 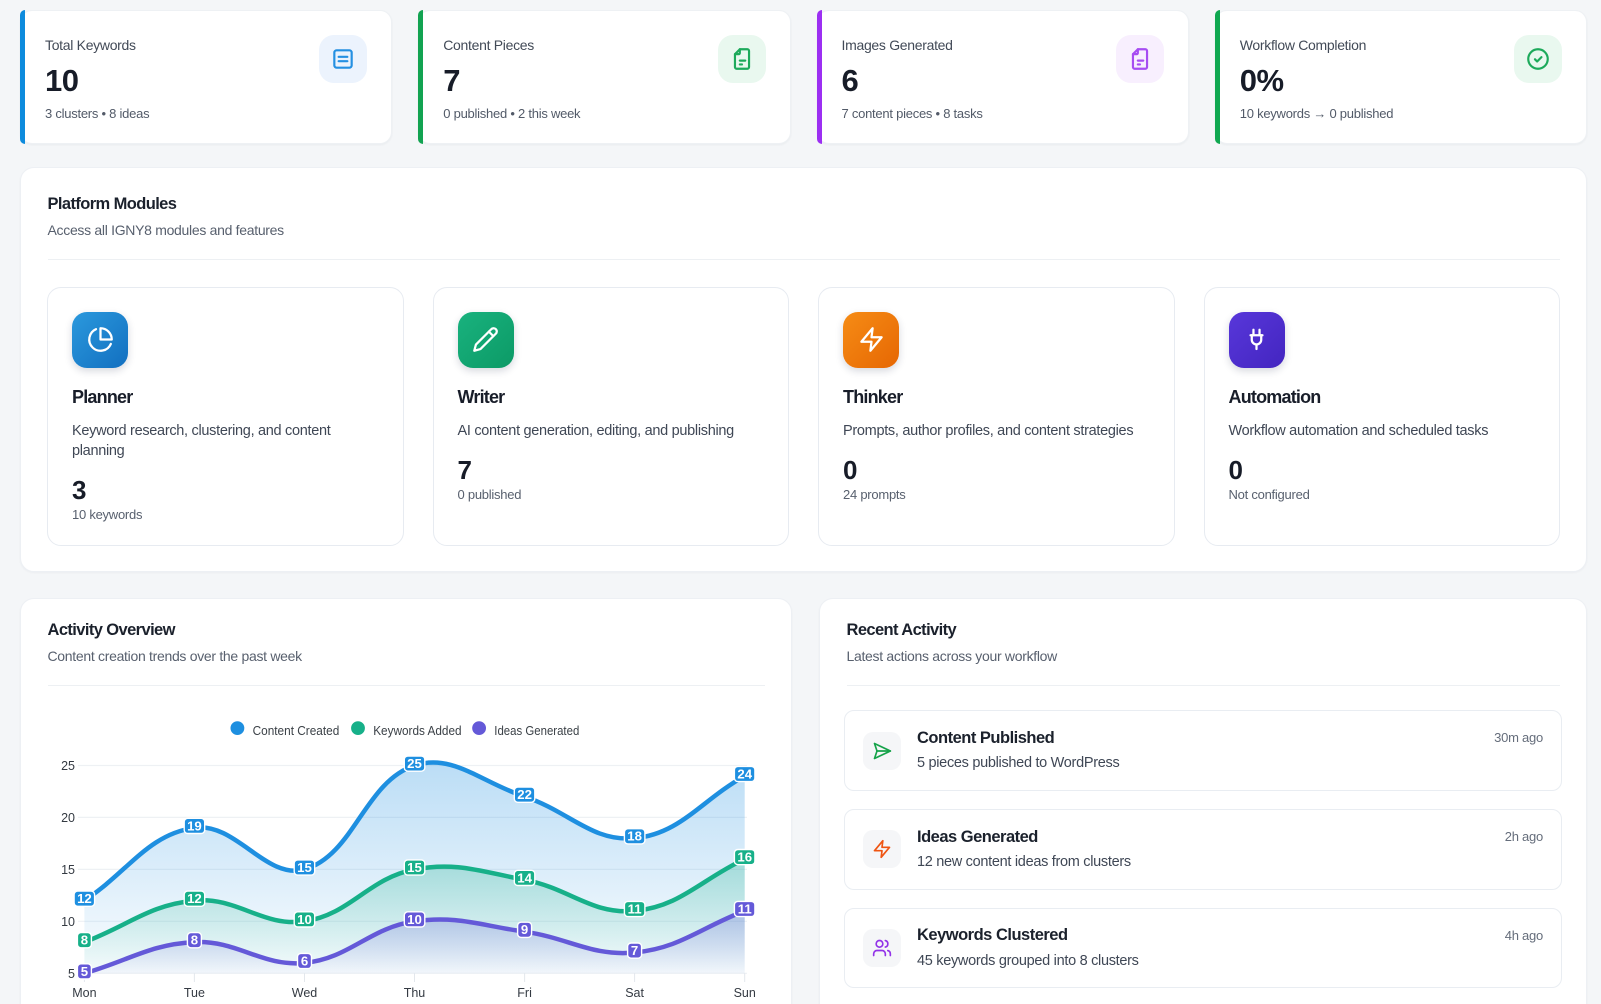 What do you see at coordinates (296, 730) in the screenshot?
I see `svg-text: Content Created` at bounding box center [296, 730].